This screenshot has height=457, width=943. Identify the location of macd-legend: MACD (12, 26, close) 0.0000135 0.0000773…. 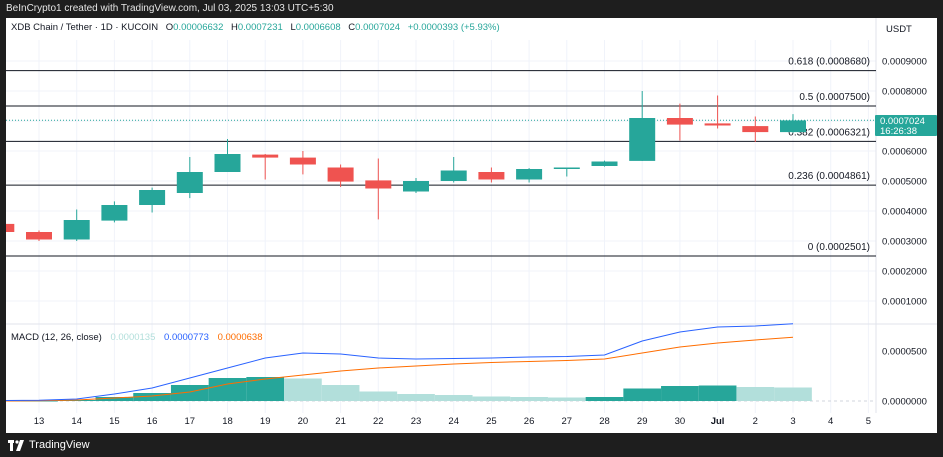
(137, 337).